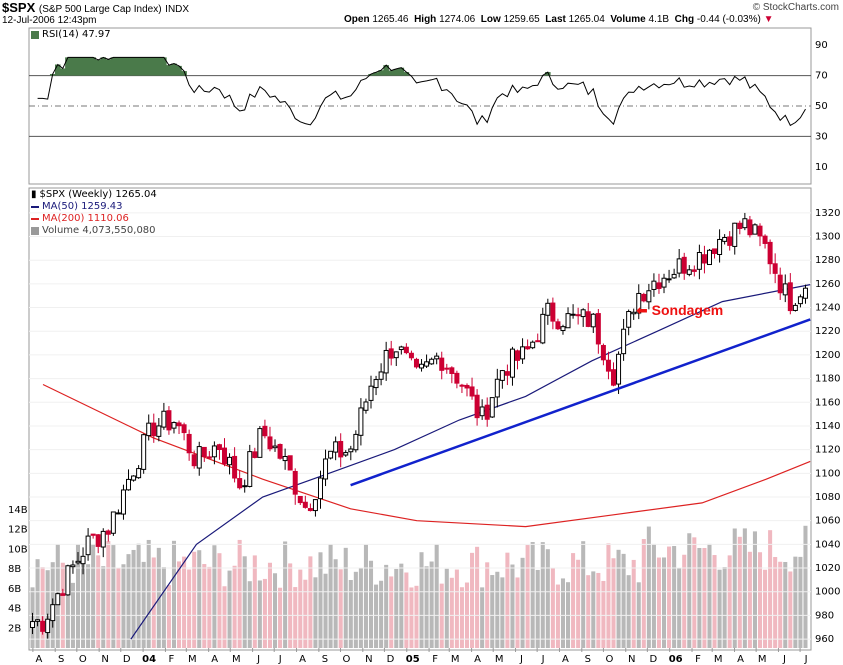 The width and height of the screenshot is (843, 665). Describe the element at coordinates (827, 473) in the screenshot. I see `y-tick-label: 1100` at that location.